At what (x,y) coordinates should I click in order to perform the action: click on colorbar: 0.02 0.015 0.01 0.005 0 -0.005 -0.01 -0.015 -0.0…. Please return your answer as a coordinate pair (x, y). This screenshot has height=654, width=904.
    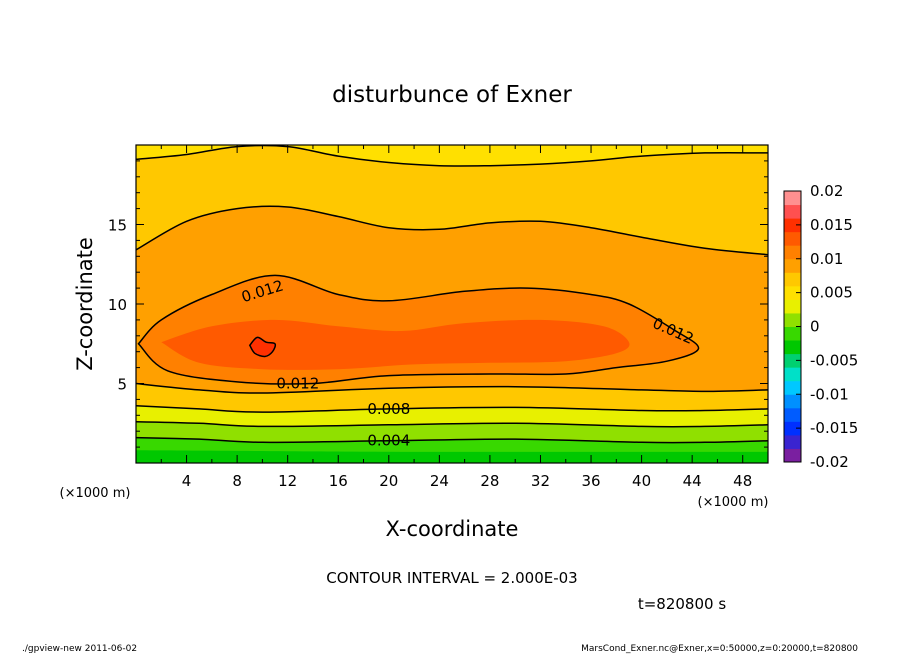
    Looking at the image, I should click on (820, 326).